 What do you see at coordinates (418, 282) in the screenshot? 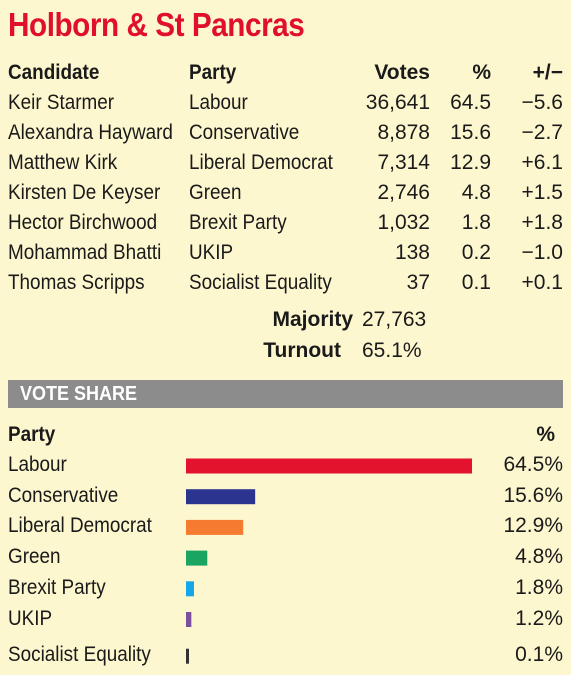
I see `candidate-votes: 37` at bounding box center [418, 282].